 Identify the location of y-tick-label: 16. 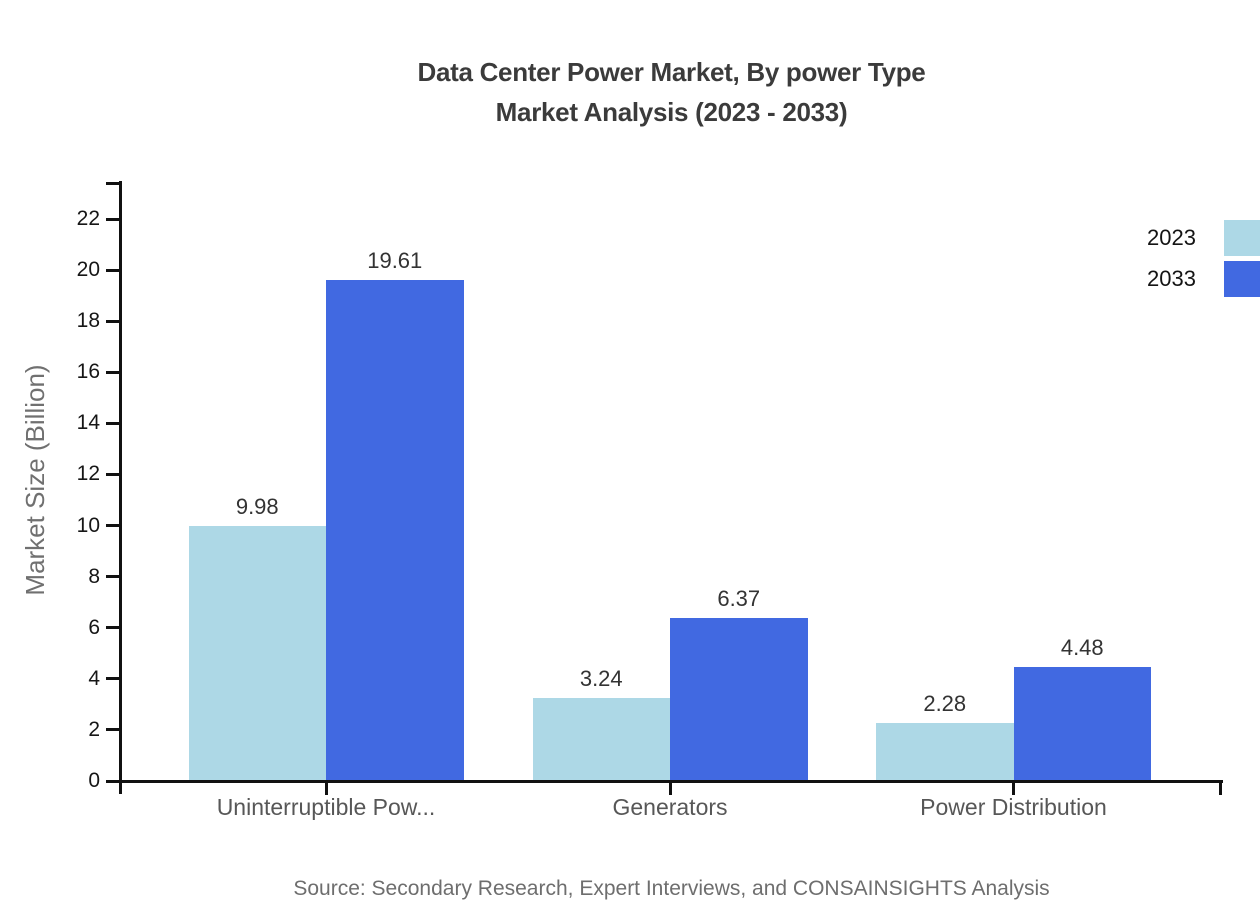
(88, 372).